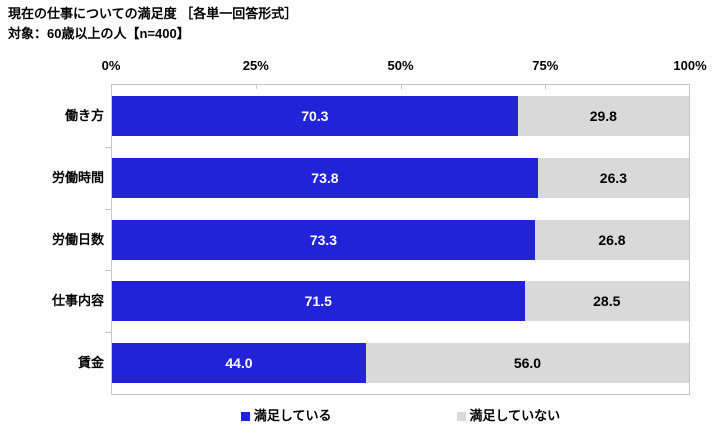 This screenshot has height=448, width=721. Describe the element at coordinates (77, 177) in the screenshot. I see `category-label: 労働時間` at that location.